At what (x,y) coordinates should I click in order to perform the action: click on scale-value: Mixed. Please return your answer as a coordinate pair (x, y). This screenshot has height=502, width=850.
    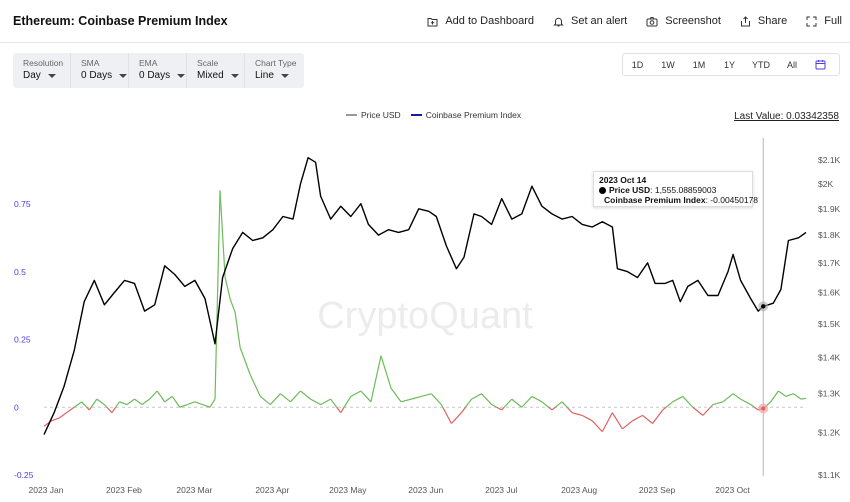
    Looking at the image, I should click on (210, 75).